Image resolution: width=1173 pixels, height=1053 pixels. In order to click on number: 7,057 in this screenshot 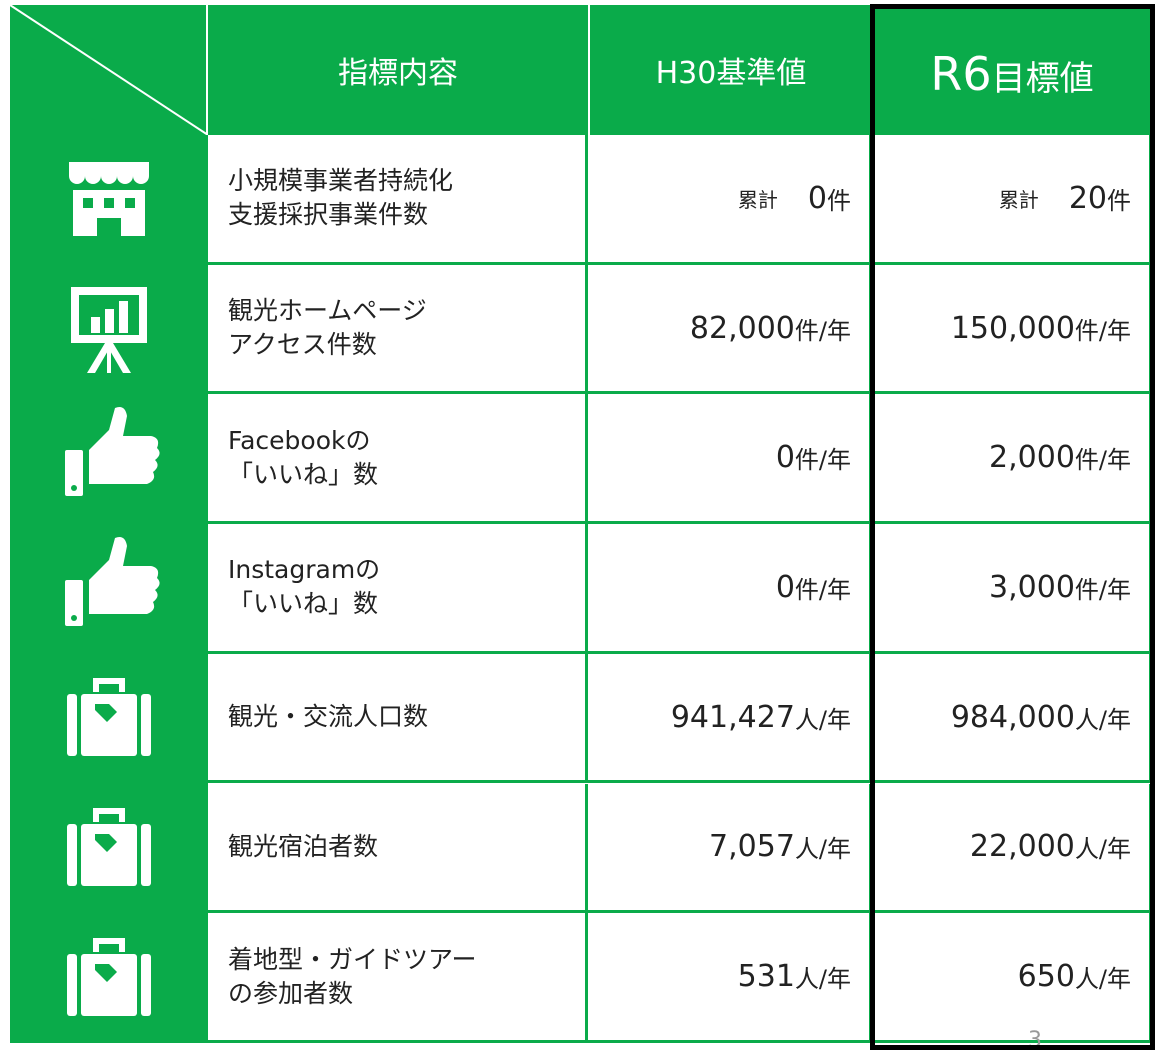, I will do `click(752, 847)`.